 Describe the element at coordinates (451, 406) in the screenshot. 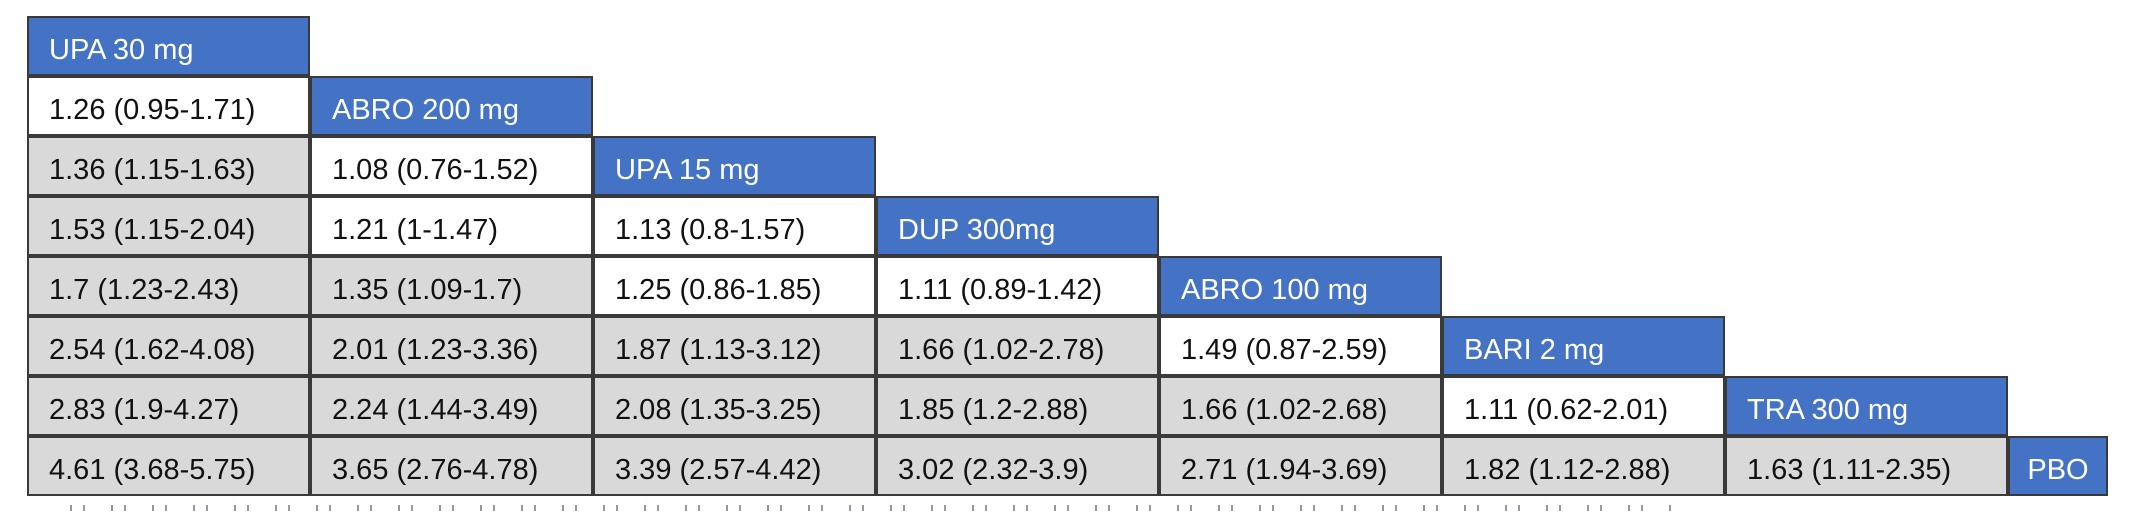

I see `comparison-cell: 2.24 (1.44-3.49)` at that location.